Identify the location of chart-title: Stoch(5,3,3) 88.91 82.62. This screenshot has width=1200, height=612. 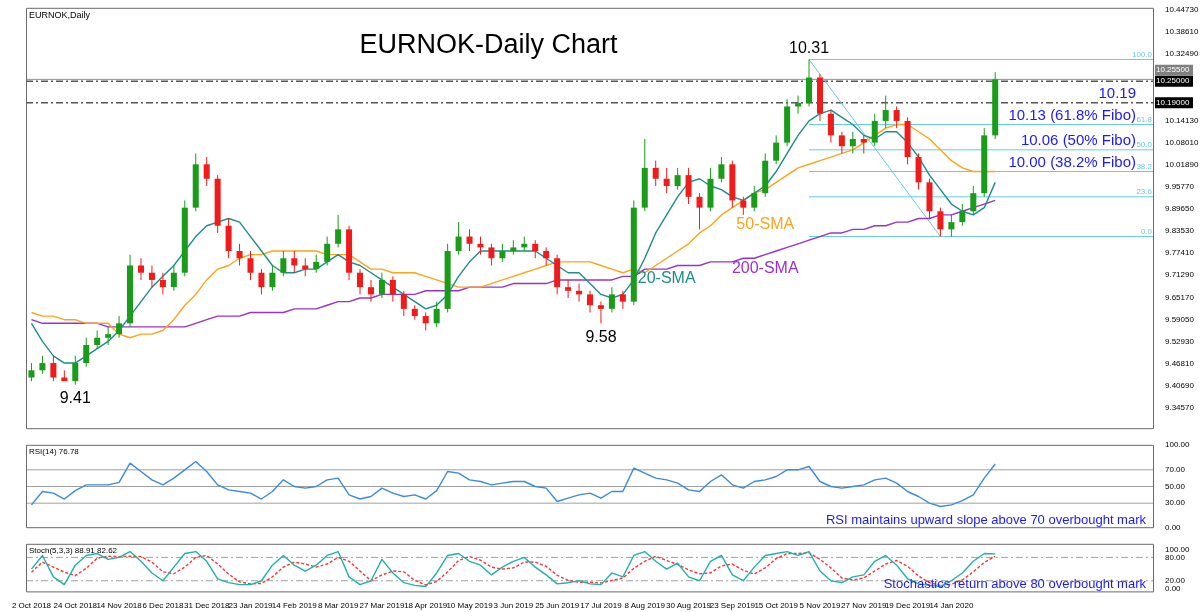
(73, 550).